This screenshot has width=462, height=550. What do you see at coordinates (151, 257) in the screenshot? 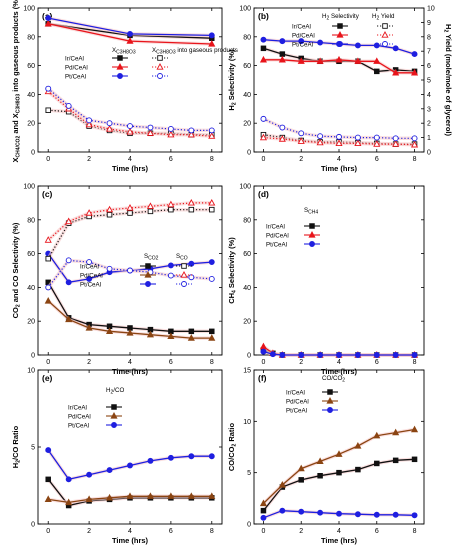
I see `legend-header: SCO2` at bounding box center [151, 257].